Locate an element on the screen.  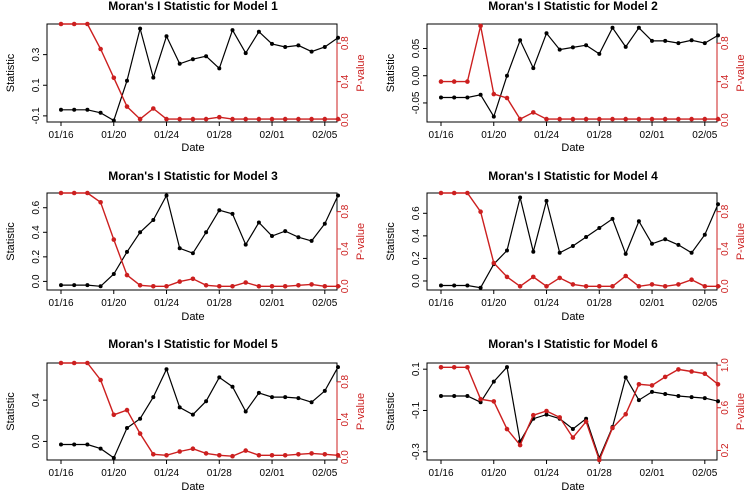
y-axis-right: 0.0 0.4 0.8 is located at coordinates (723, 81).